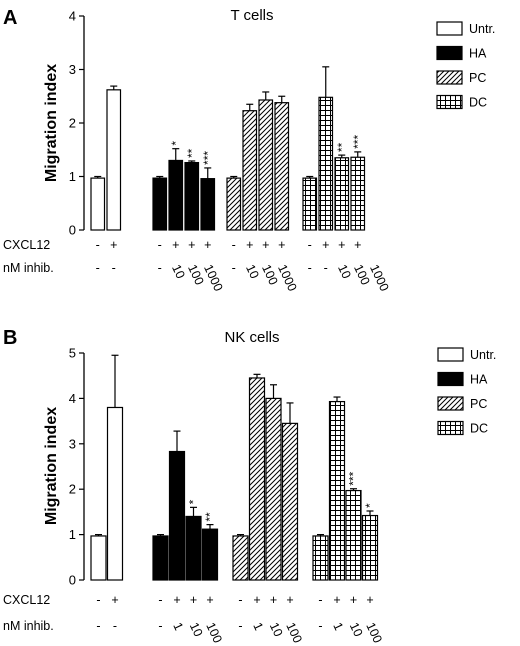 This screenshot has width=520, height=646. Describe the element at coordinates (251, 337) in the screenshot. I see `chart-title: NK cells` at that location.